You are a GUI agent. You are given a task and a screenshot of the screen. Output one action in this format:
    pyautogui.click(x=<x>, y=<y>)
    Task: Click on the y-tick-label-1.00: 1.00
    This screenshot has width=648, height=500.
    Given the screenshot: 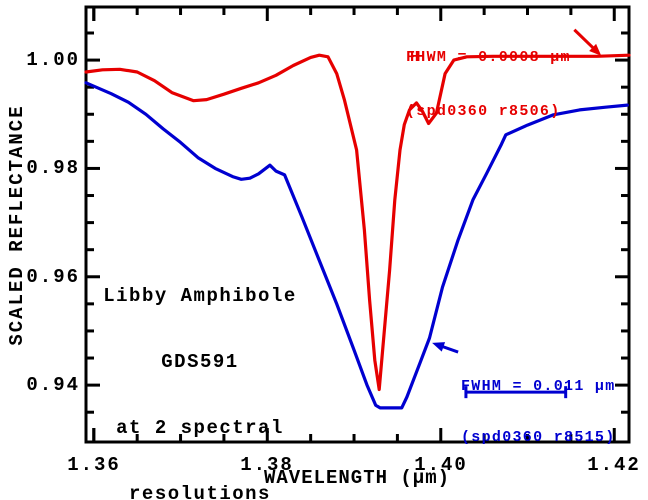 What is the action you would take?
    pyautogui.click(x=53, y=60)
    